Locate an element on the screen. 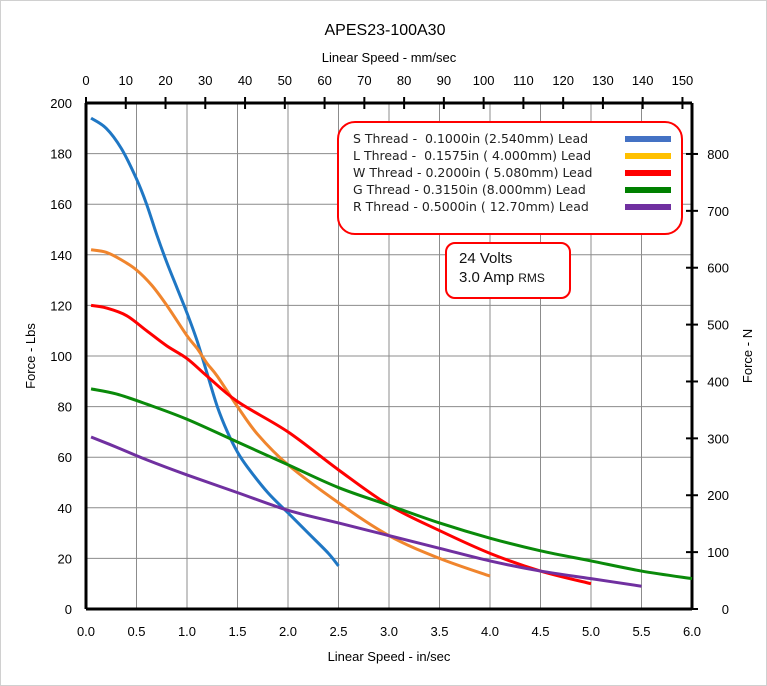  y2-tick-label: 500 is located at coordinates (718, 325).